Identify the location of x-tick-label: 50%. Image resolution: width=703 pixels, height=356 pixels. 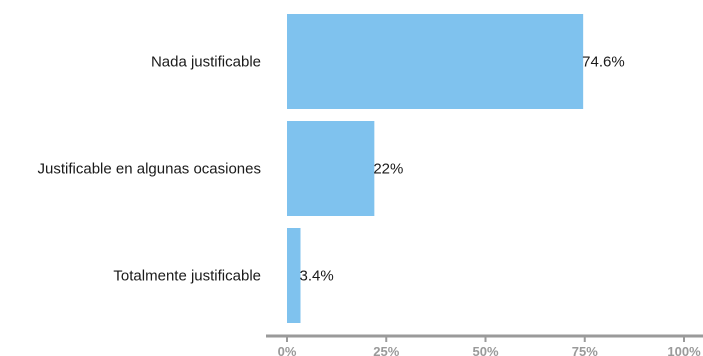
(485, 350).